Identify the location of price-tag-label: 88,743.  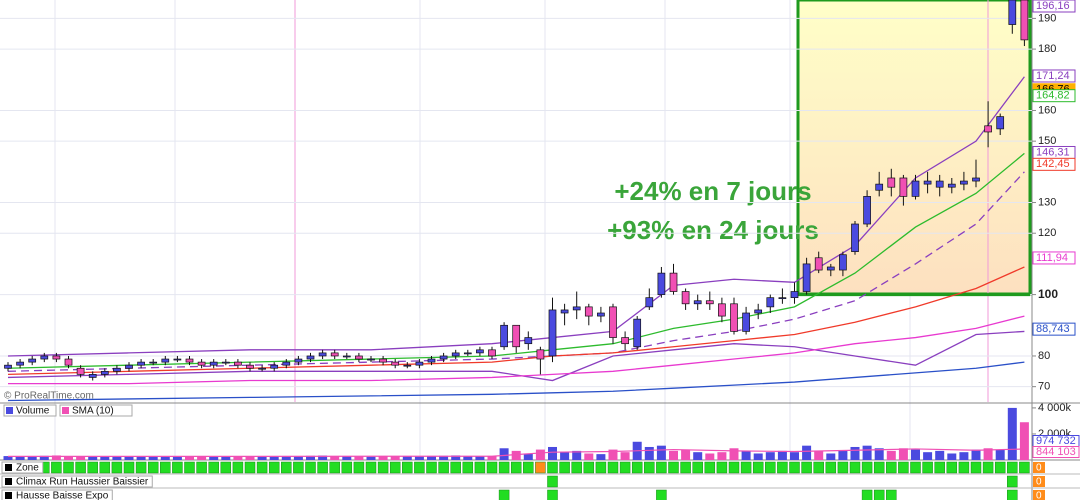
(1053, 329).